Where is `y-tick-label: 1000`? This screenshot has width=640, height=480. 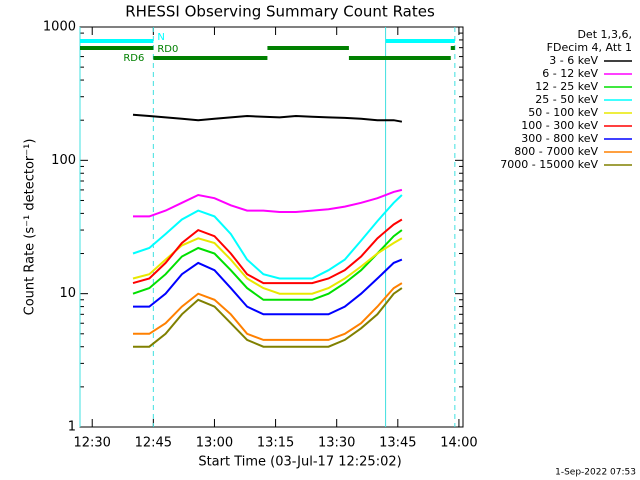 y-tick-label: 1000 is located at coordinates (59, 27).